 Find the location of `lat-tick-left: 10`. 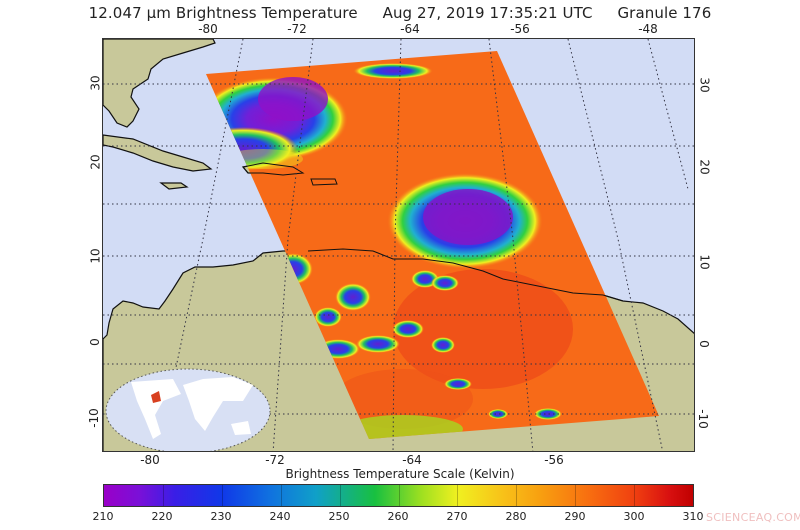

lat-tick-left: 10 is located at coordinates (95, 256).